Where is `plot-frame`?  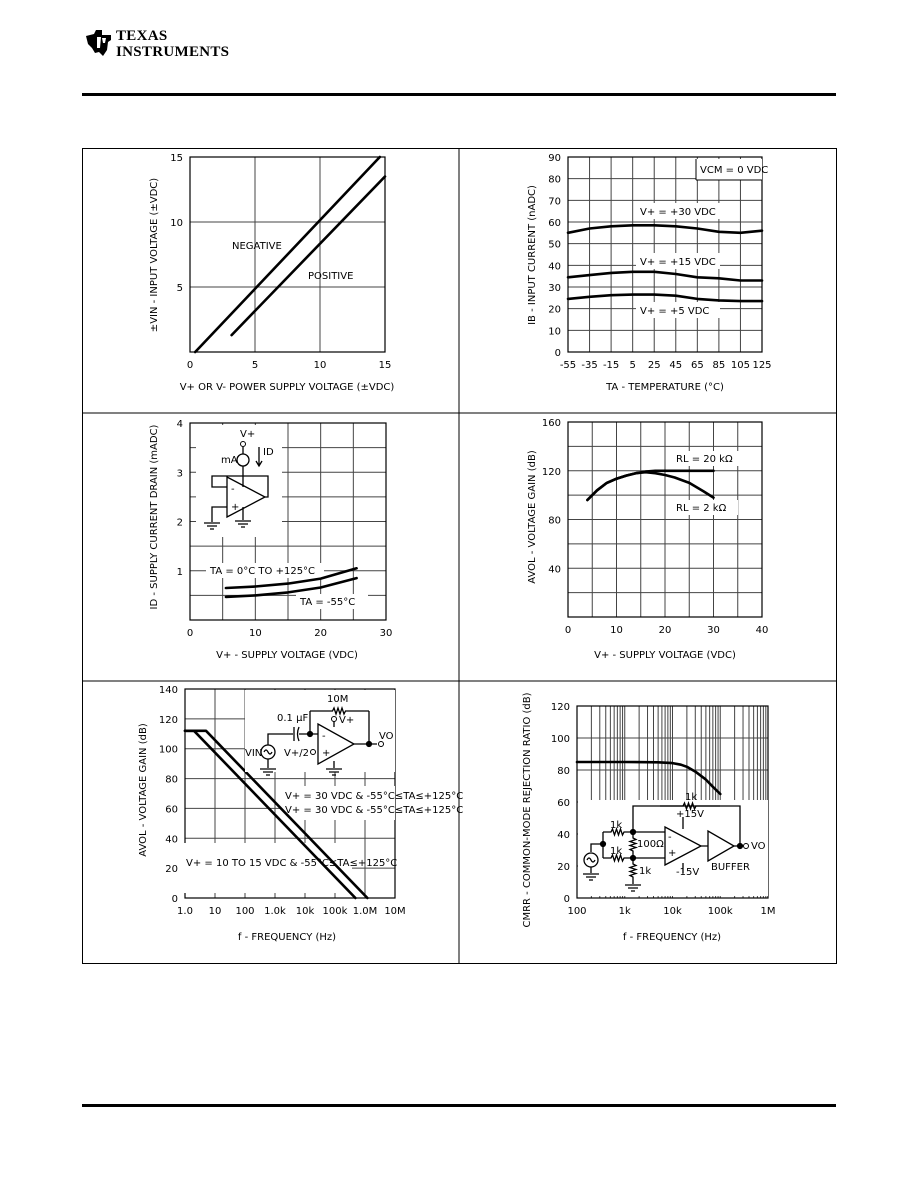 plot-frame is located at coordinates (665, 519).